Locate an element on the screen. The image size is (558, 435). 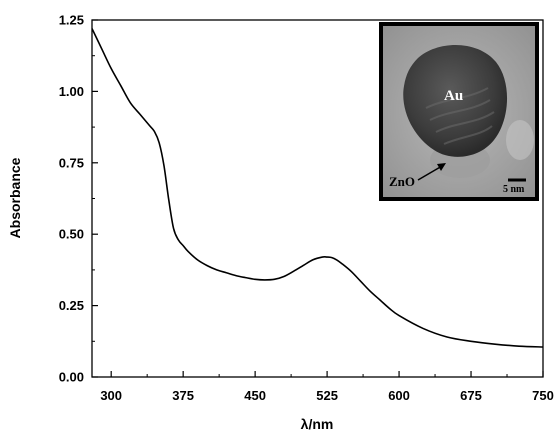
zno-arrow-head is located at coordinates (441, 167).